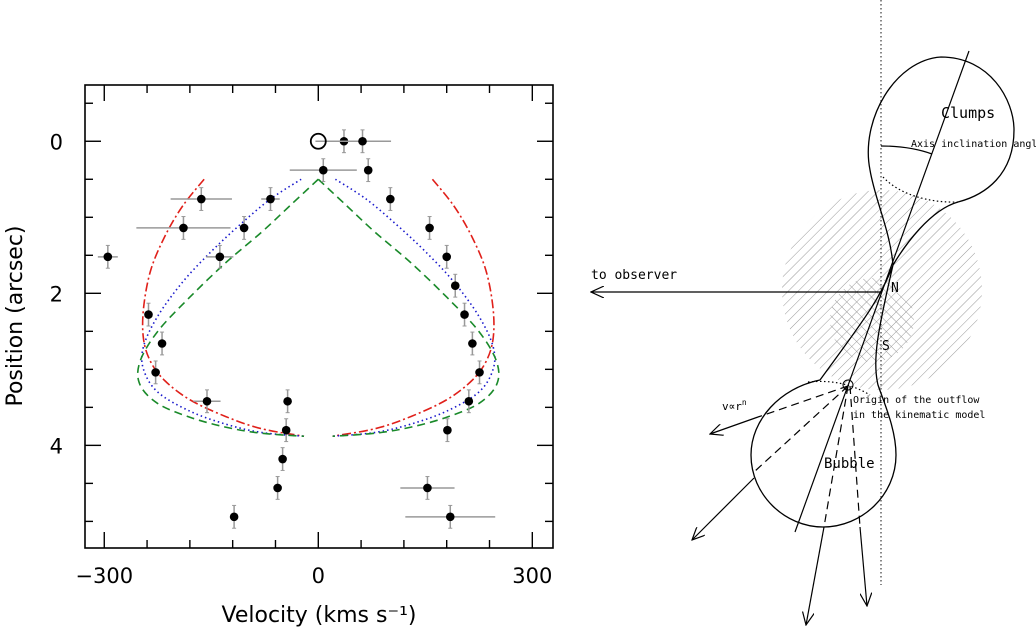 The image size is (1036, 628). I want to click on model-curve-dashed-left, so click(227, 308).